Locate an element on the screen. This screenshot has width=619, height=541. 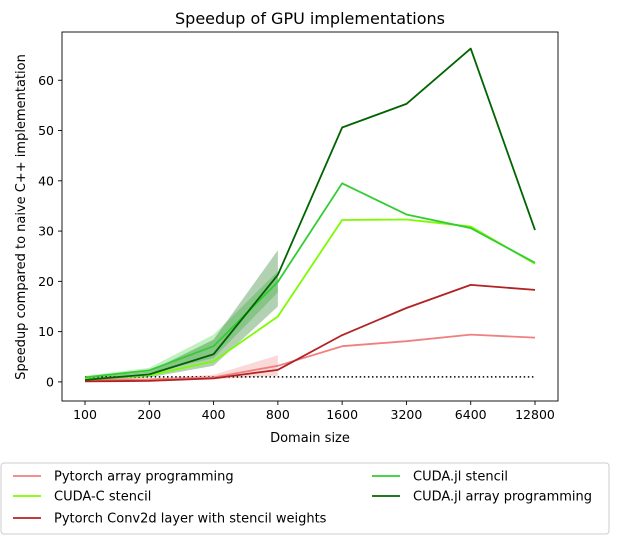
x-tick-label: 400 is located at coordinates (214, 414).